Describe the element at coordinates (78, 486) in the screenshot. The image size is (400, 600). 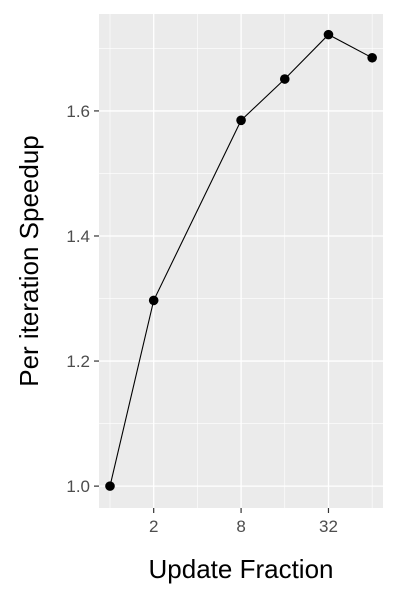
I see `y-tick-label: 1.0` at that location.